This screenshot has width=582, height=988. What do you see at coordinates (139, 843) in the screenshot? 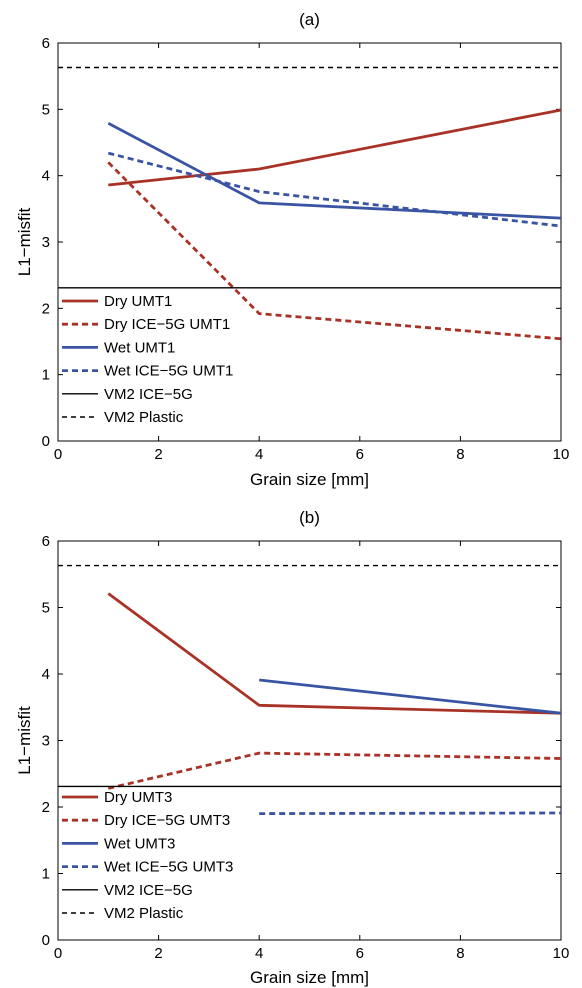
I see `legend-label-2: Wet UMT3` at bounding box center [139, 843].